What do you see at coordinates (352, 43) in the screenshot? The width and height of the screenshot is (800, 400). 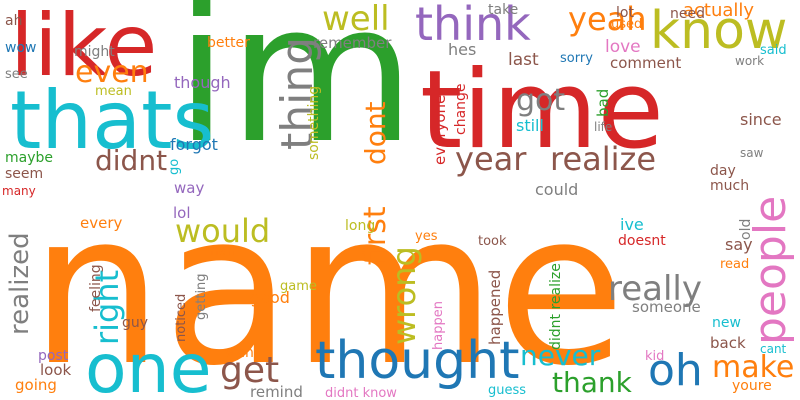 I see `word-remember: remember` at bounding box center [352, 43].